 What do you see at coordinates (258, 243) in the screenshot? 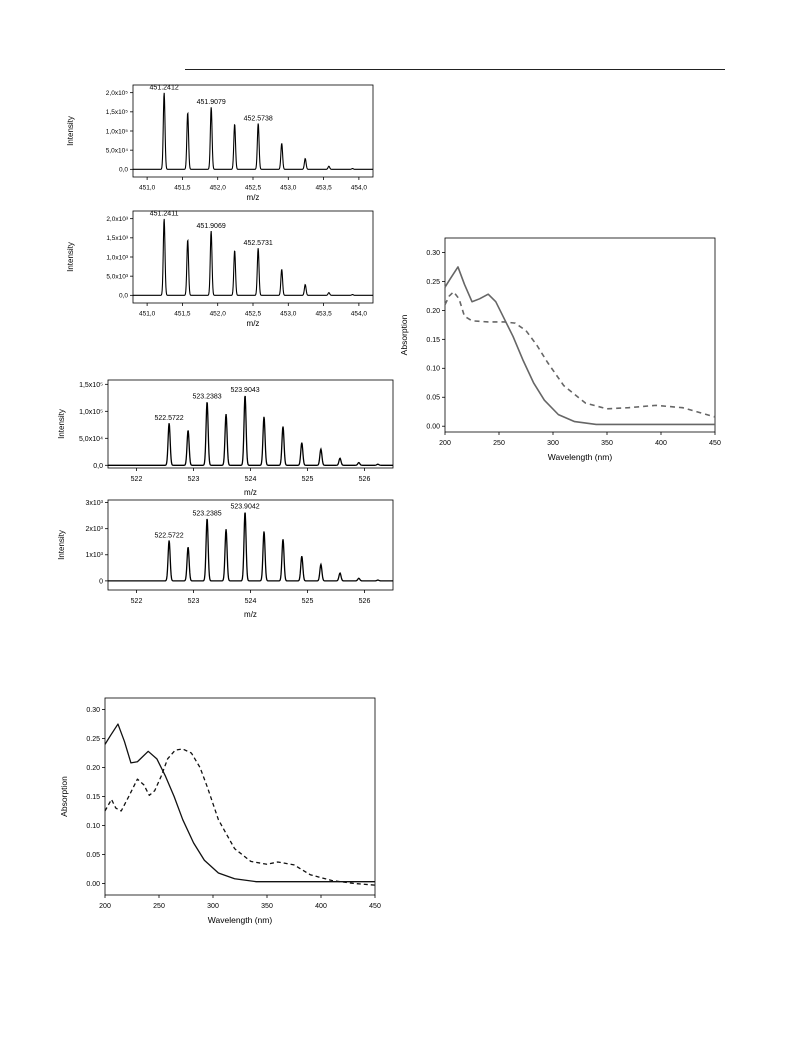
I see `peak-label: 452.5731` at bounding box center [258, 243].